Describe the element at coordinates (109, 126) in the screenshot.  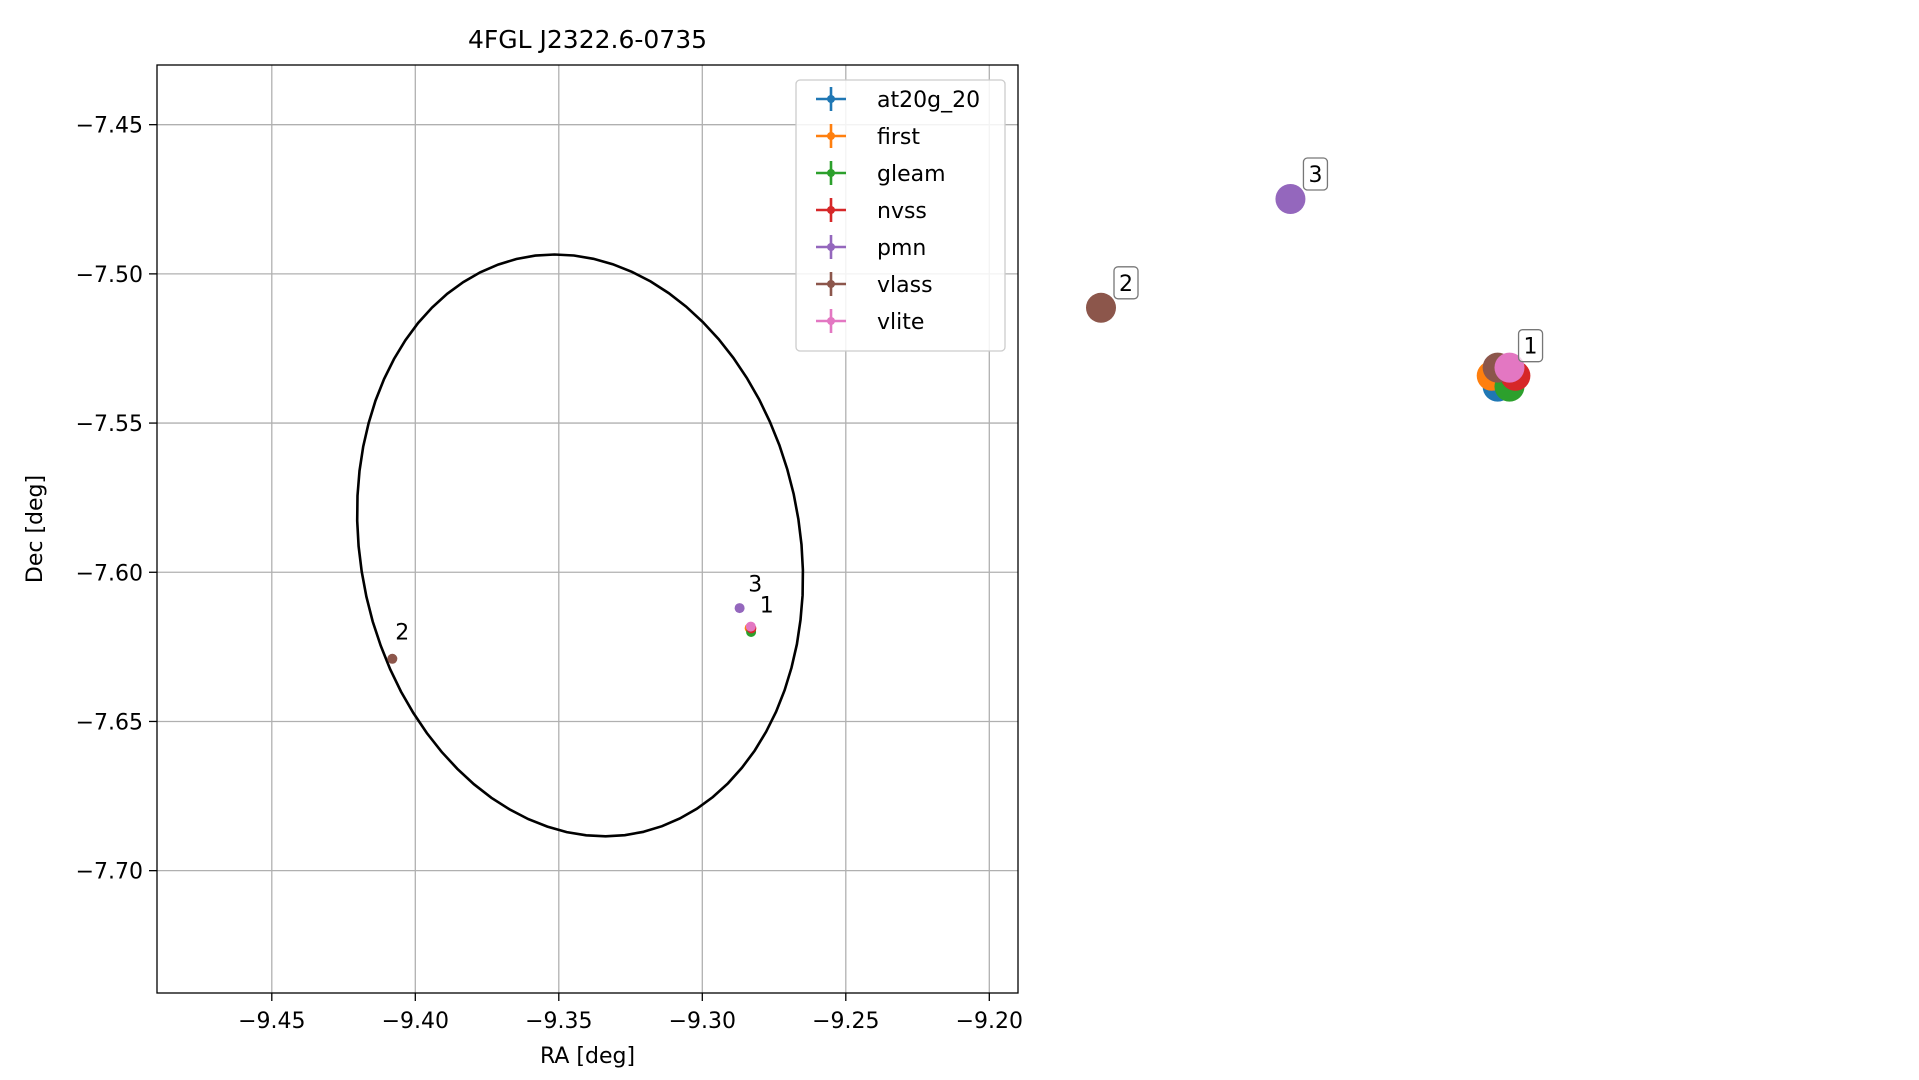
I see `y-tick-label: −7.45` at that location.